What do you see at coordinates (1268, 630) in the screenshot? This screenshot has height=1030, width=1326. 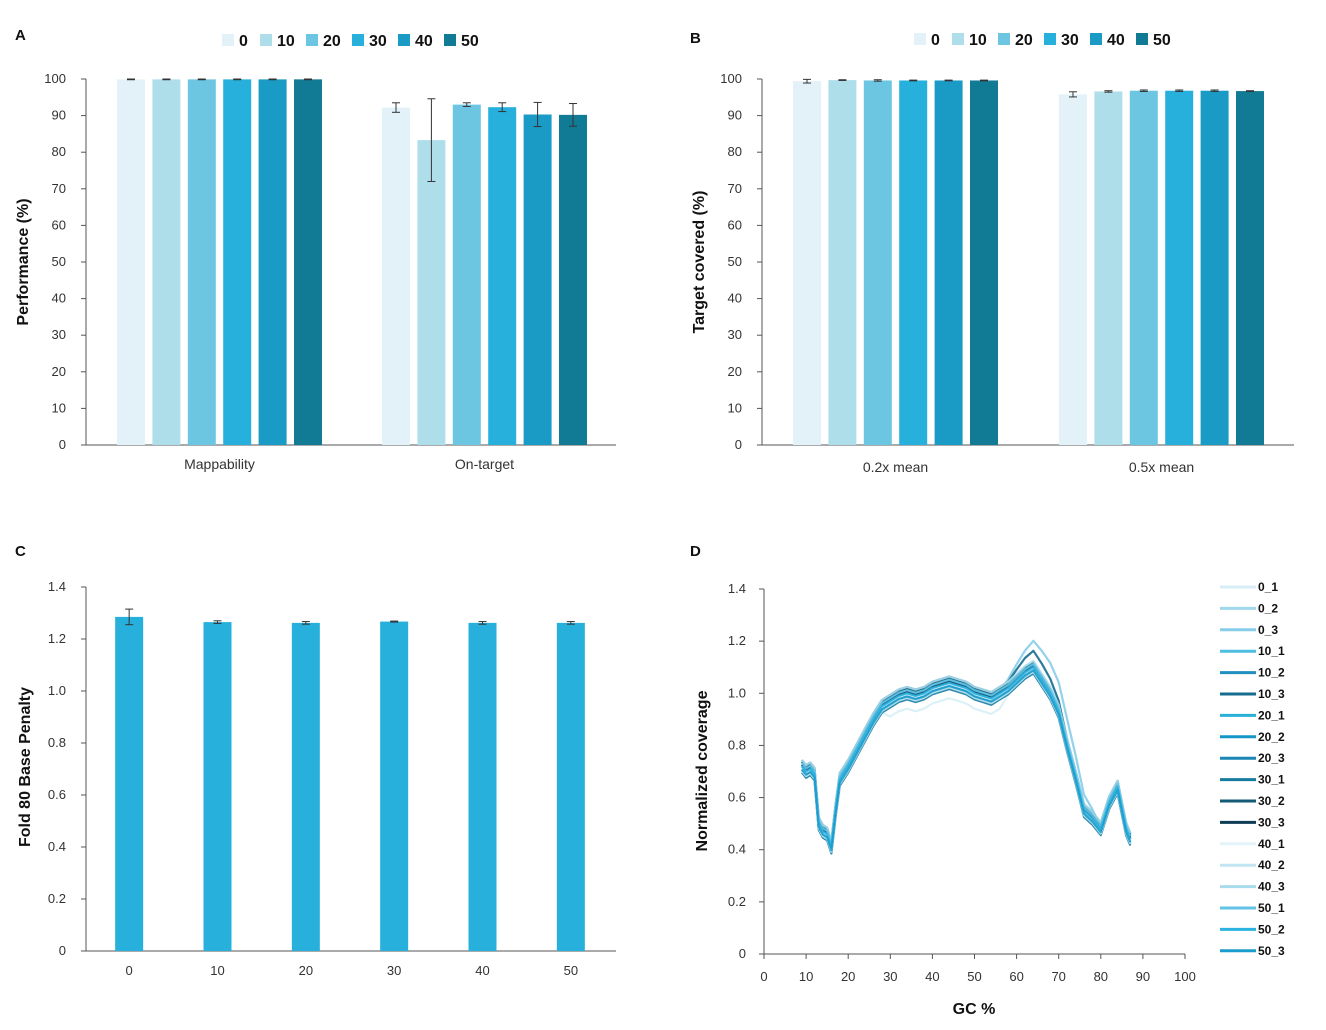 I see `legend-label-d-0_3: 0_3` at bounding box center [1268, 630].